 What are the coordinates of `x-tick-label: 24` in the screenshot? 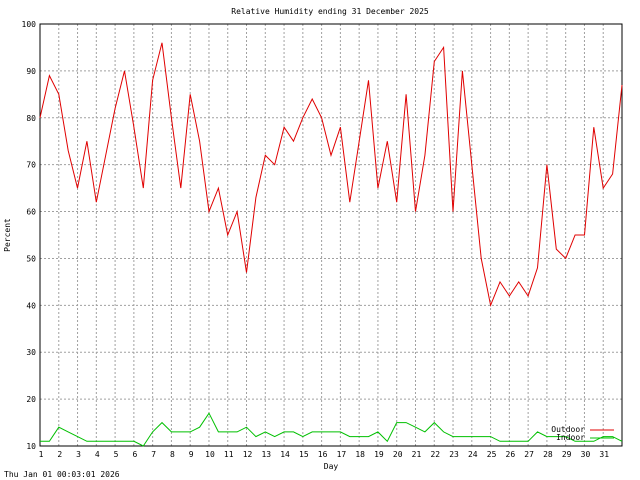 It's located at (473, 454).